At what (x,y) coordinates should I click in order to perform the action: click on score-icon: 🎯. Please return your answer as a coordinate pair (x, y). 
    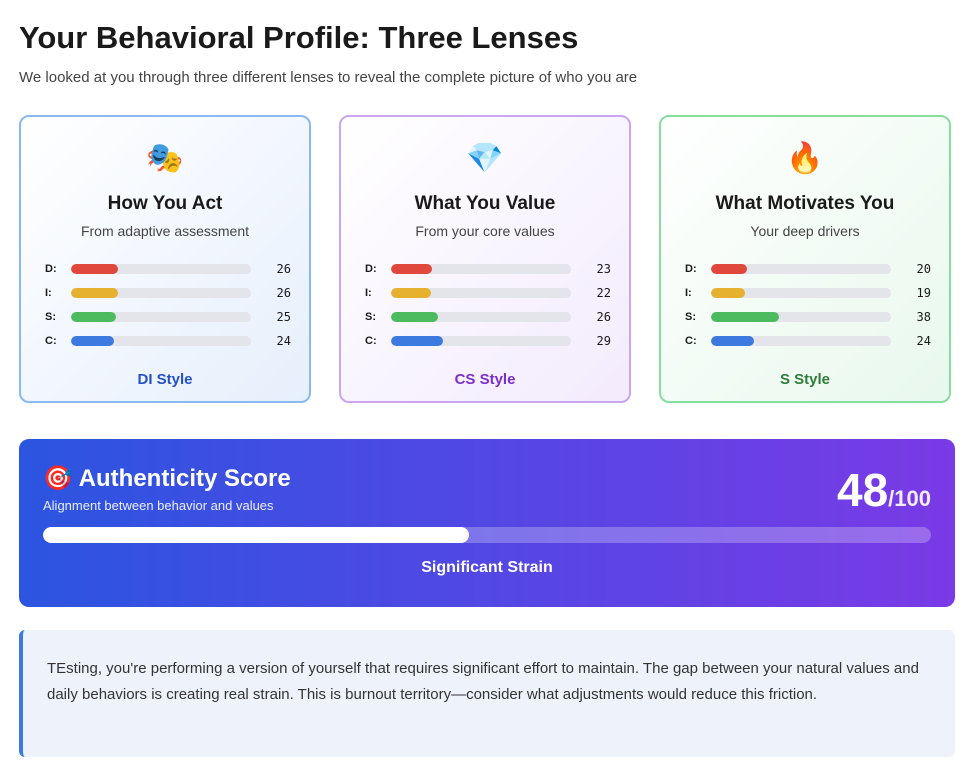
    Looking at the image, I should click on (58, 478).